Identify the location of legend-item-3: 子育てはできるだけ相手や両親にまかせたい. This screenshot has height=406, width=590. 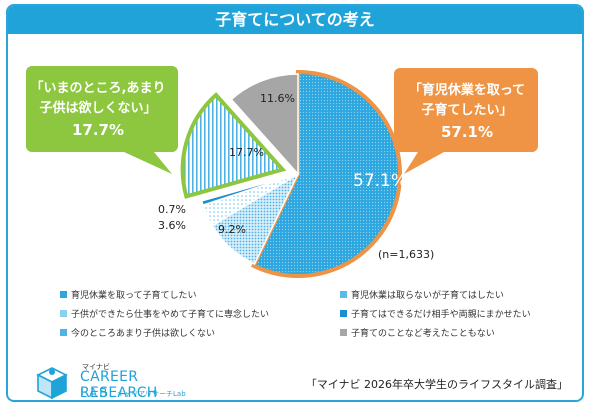
(435, 313).